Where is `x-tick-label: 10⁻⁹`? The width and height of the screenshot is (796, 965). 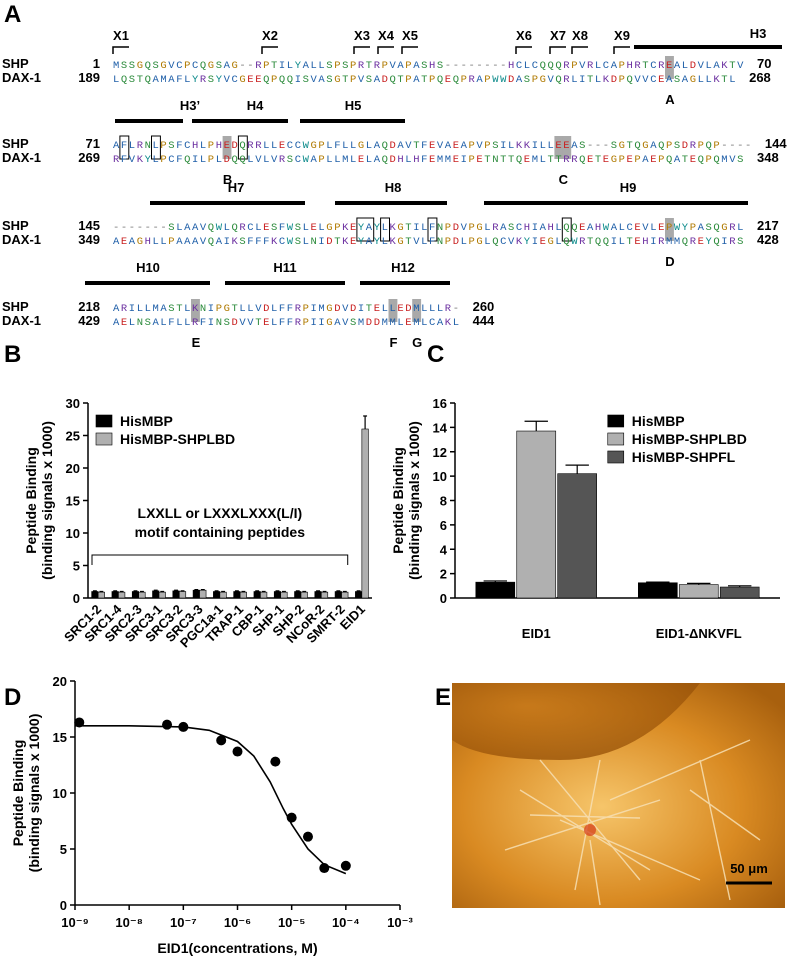
x-tick-label: 10⁻⁹ is located at coordinates (75, 922).